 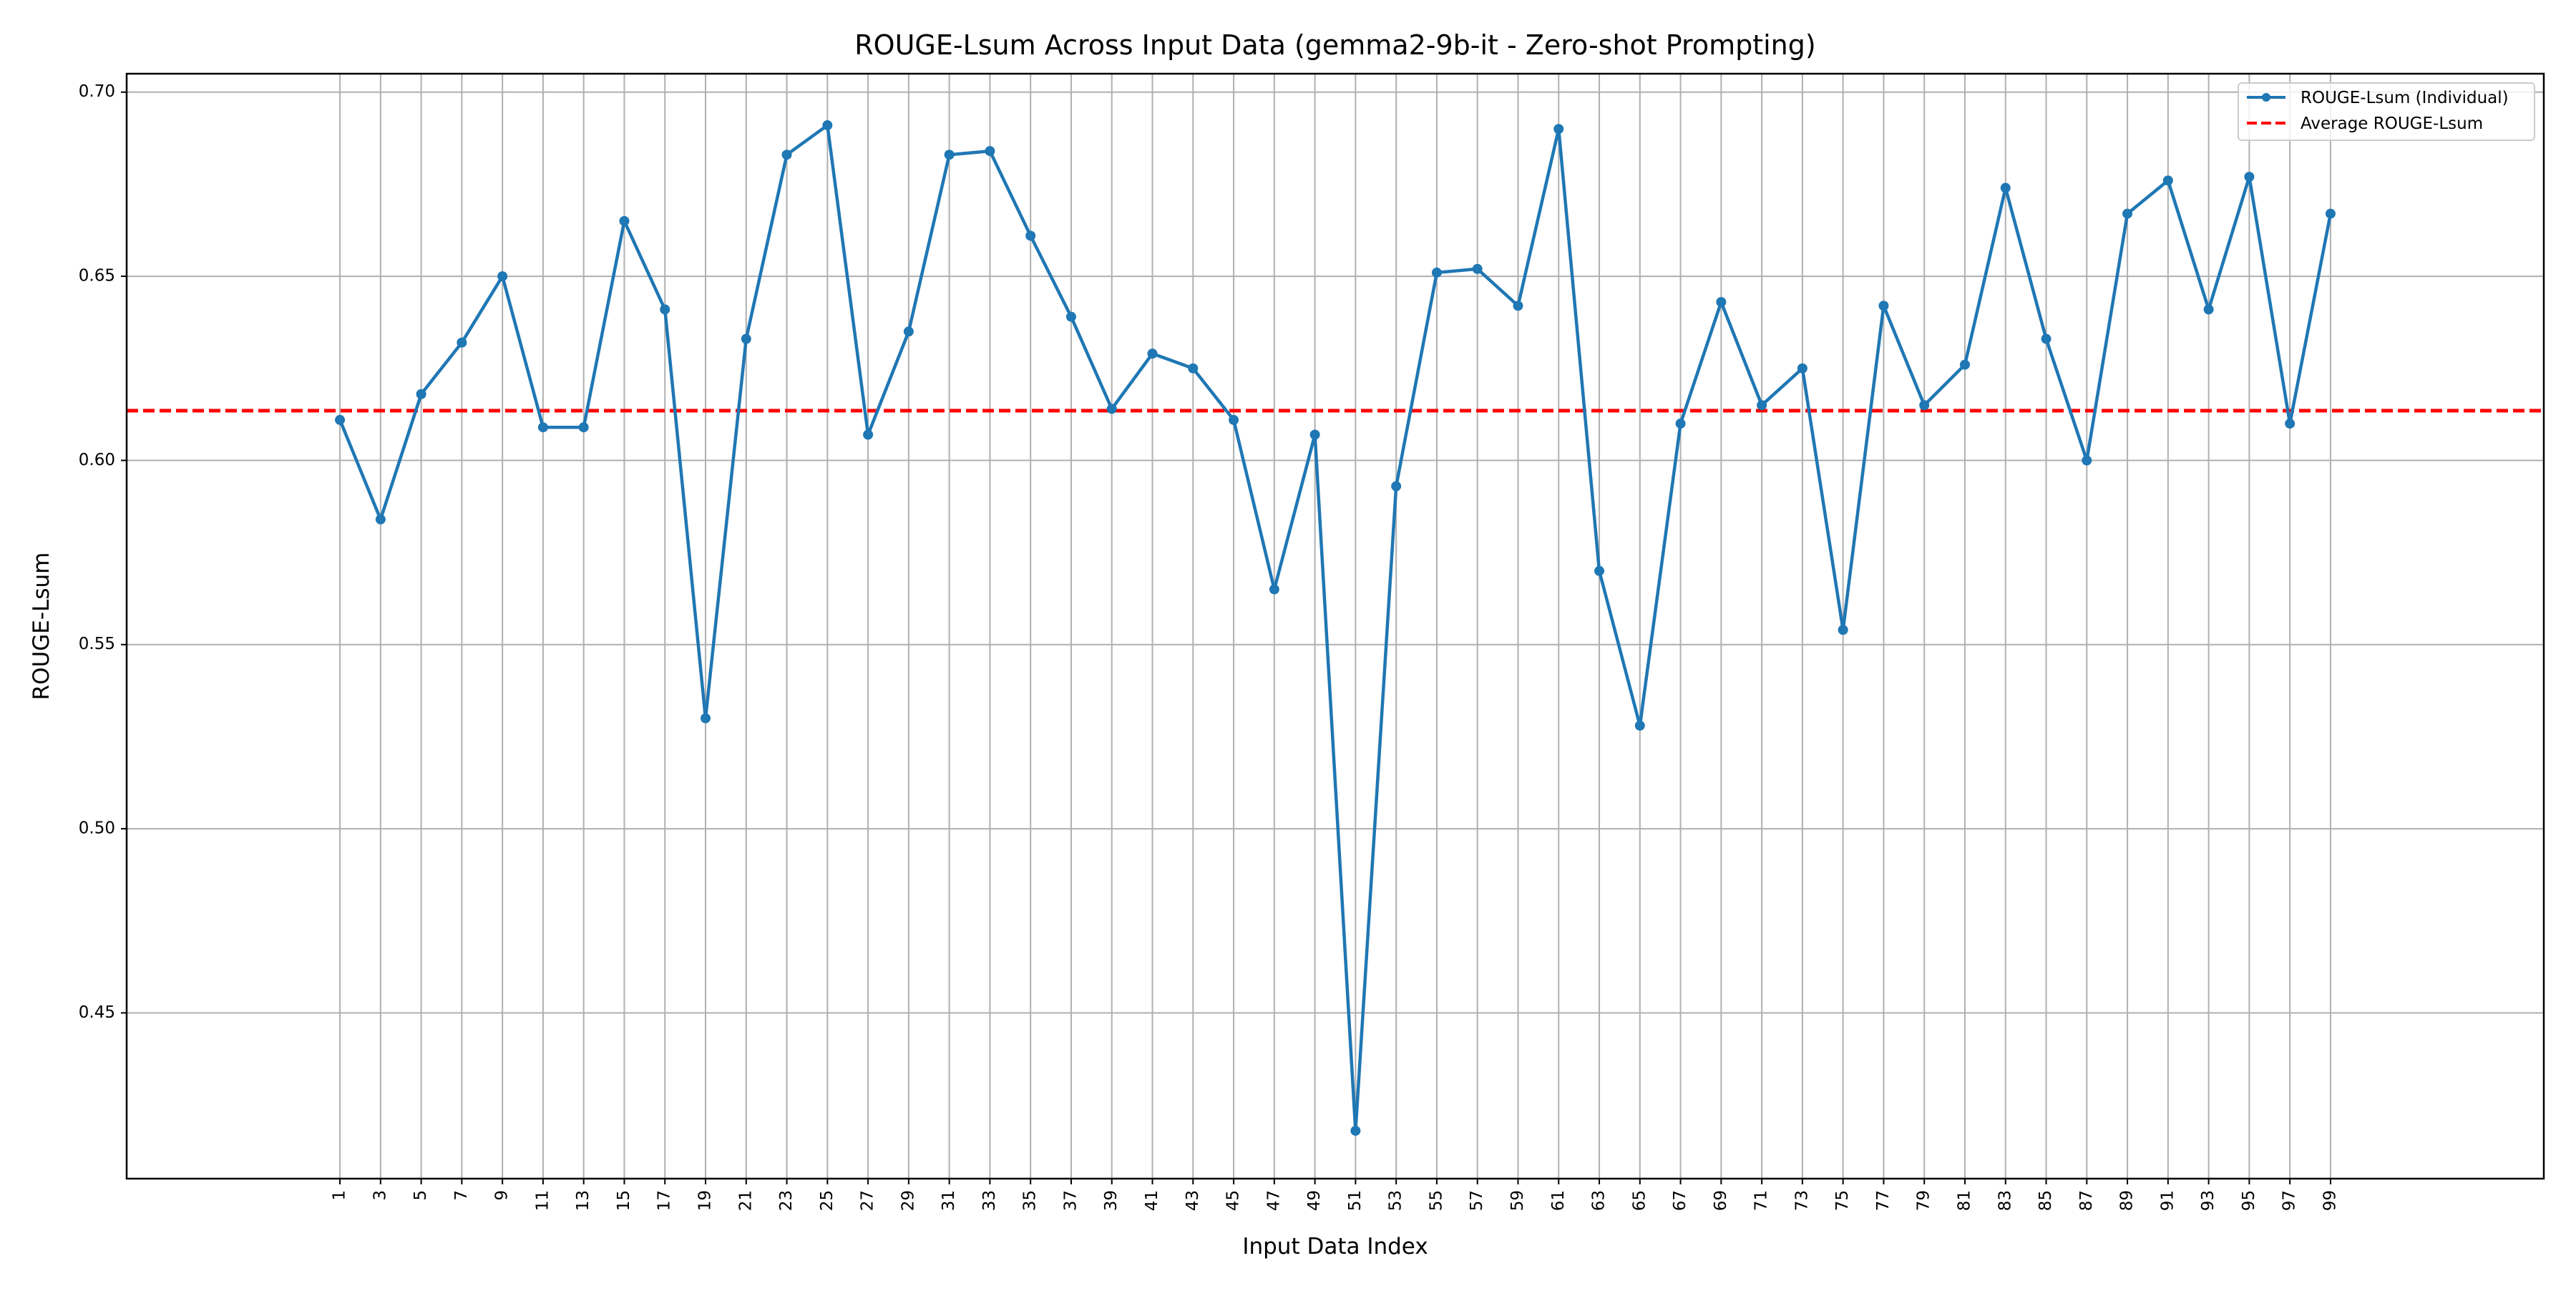 I want to click on x-tick-label: 89, so click(x=2127, y=1200).